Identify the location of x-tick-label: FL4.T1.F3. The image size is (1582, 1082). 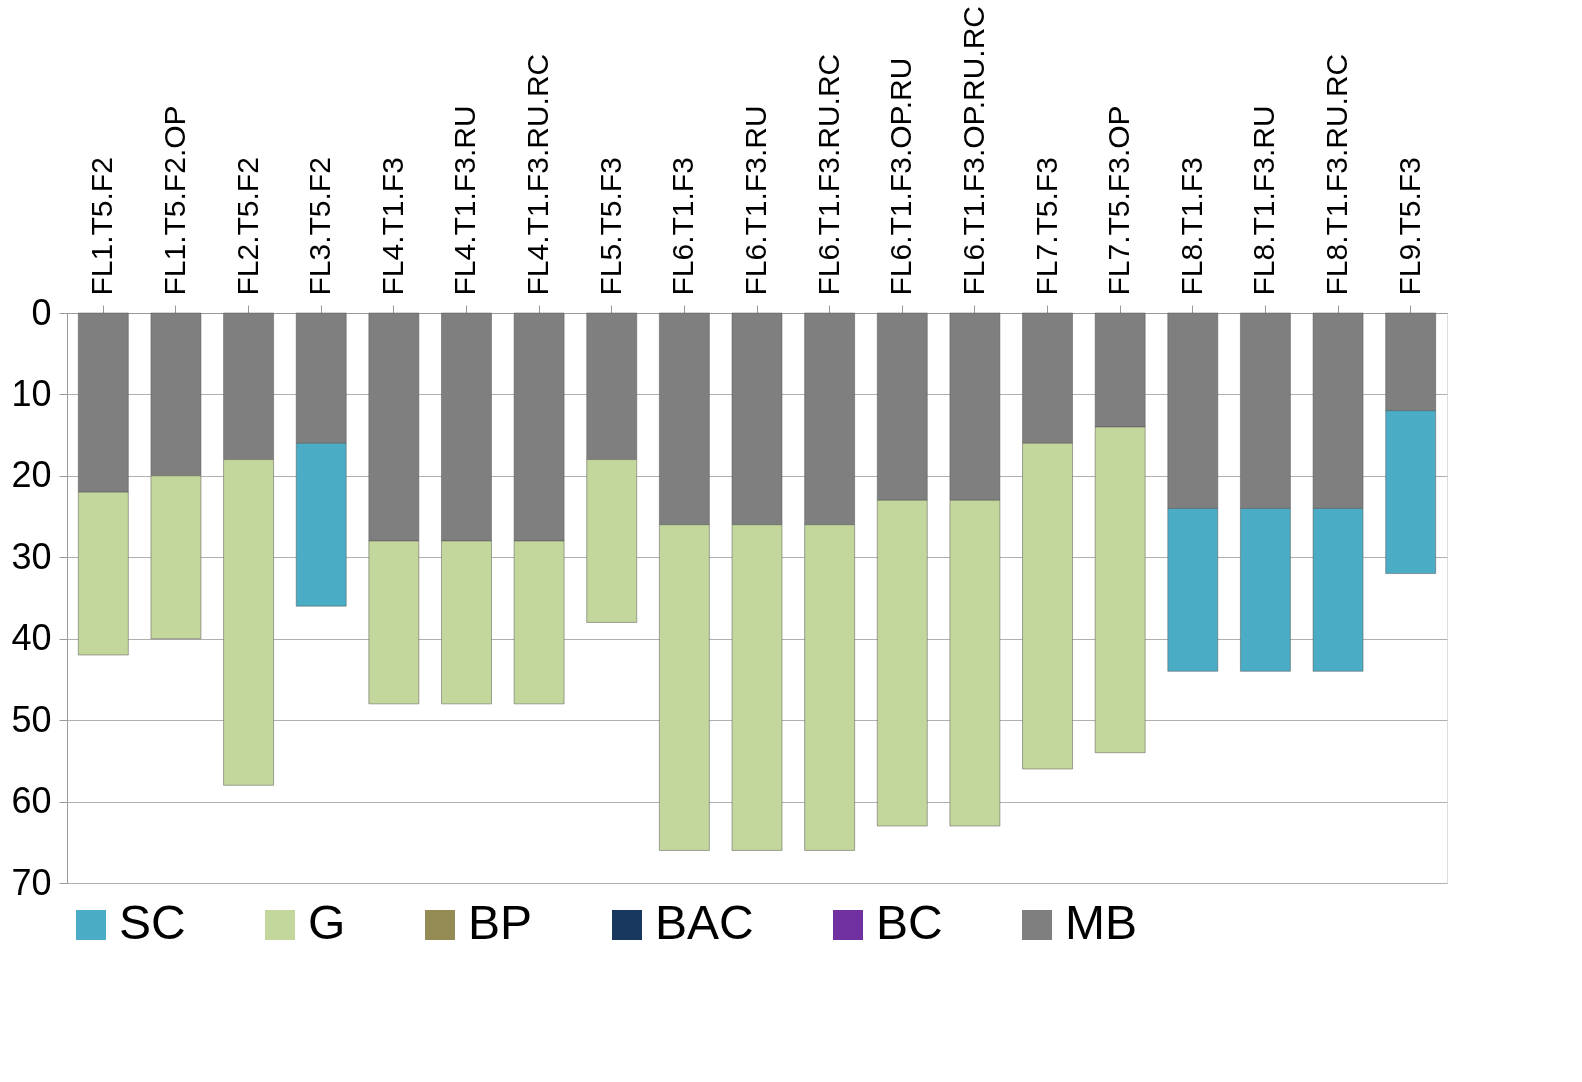
(392, 226).